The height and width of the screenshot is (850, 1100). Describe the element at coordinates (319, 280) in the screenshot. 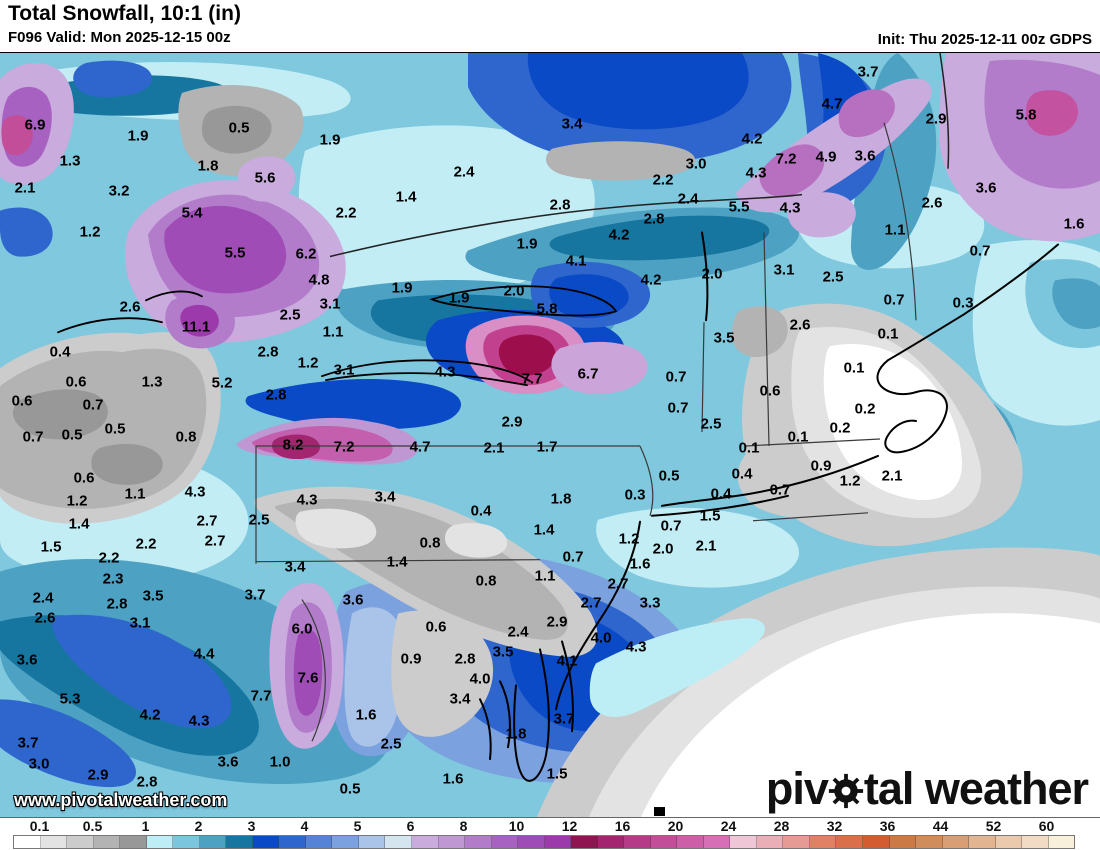

I see `value-label: 4.8` at that location.